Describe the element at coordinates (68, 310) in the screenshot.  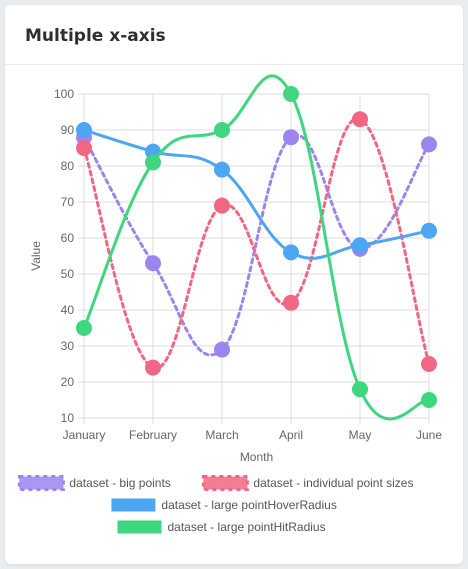
I see `y-tick-label: 40` at that location.